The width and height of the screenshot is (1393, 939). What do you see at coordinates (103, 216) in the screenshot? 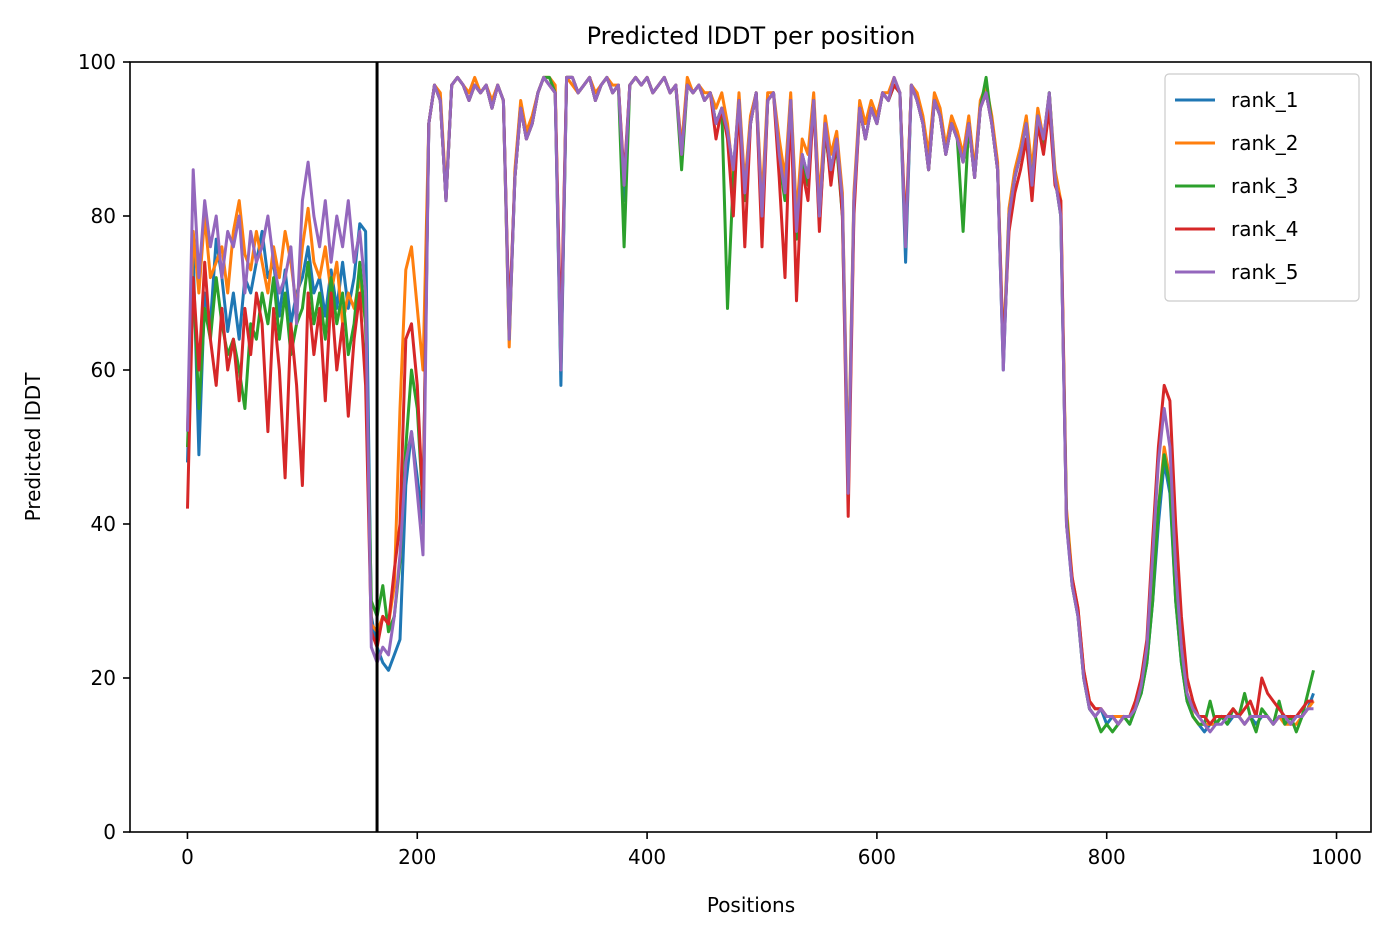
I see `y-tick-label: 80` at bounding box center [103, 216].